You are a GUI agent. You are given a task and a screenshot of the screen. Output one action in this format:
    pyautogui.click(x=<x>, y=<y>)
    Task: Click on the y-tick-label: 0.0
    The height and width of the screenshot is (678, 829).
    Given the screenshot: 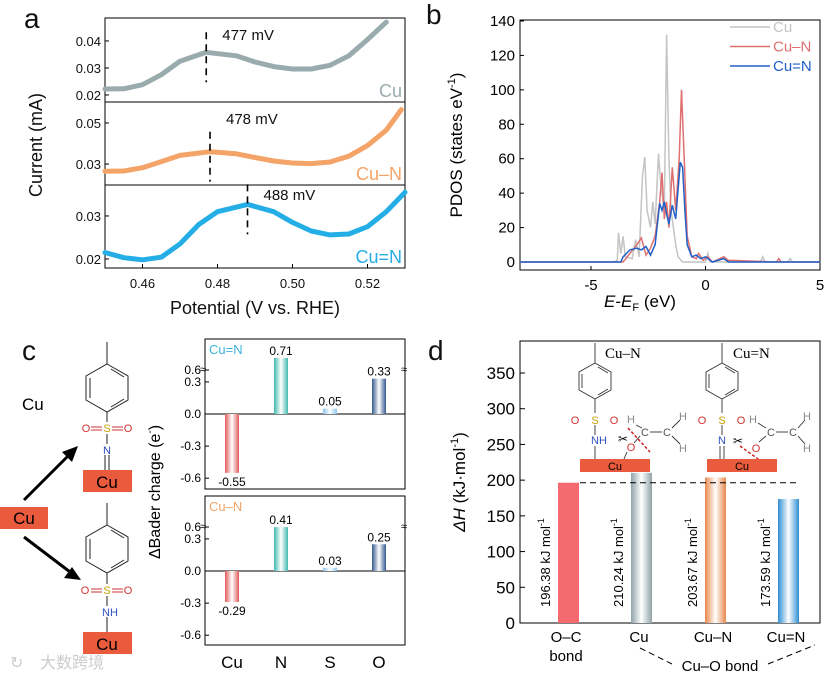 What is the action you would take?
    pyautogui.click(x=192, y=571)
    